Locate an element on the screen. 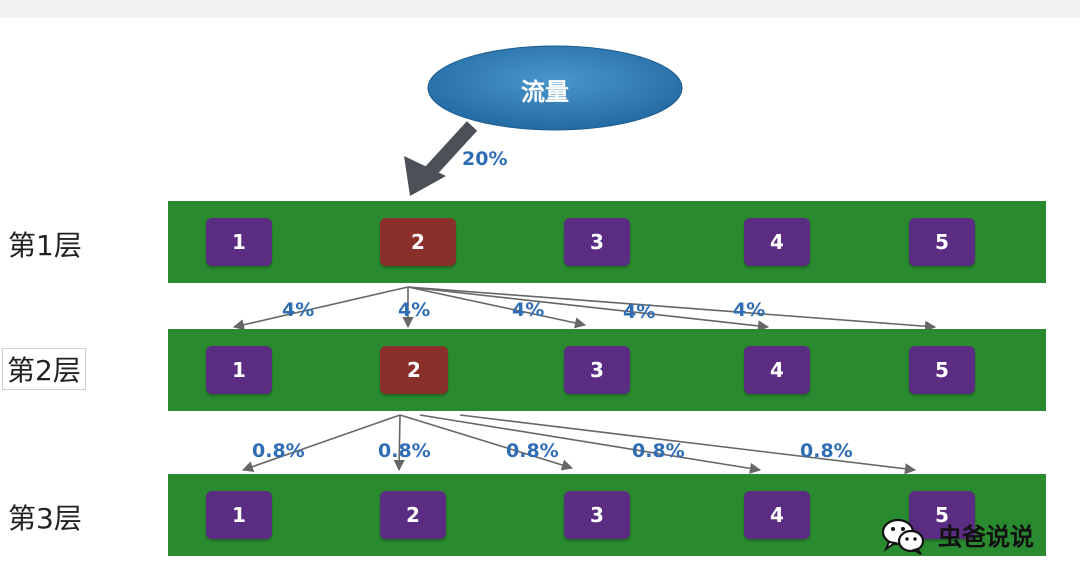 This screenshot has width=1080, height=580. layer-label-3: 第3层 is located at coordinates (45, 518).